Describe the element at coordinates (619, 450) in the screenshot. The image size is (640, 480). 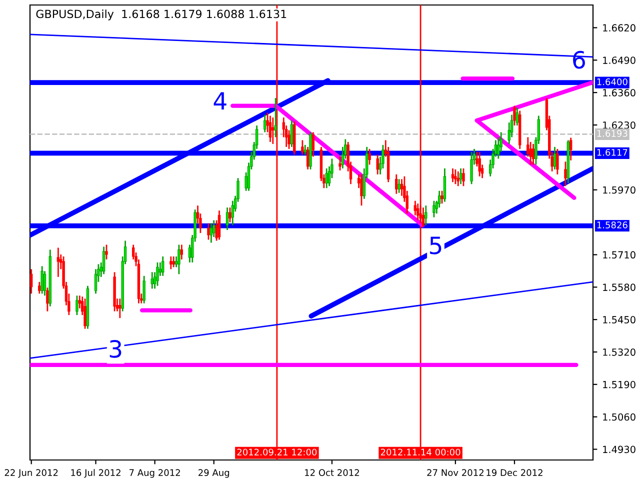
I see `y-tick-label: 1.4930` at that location.